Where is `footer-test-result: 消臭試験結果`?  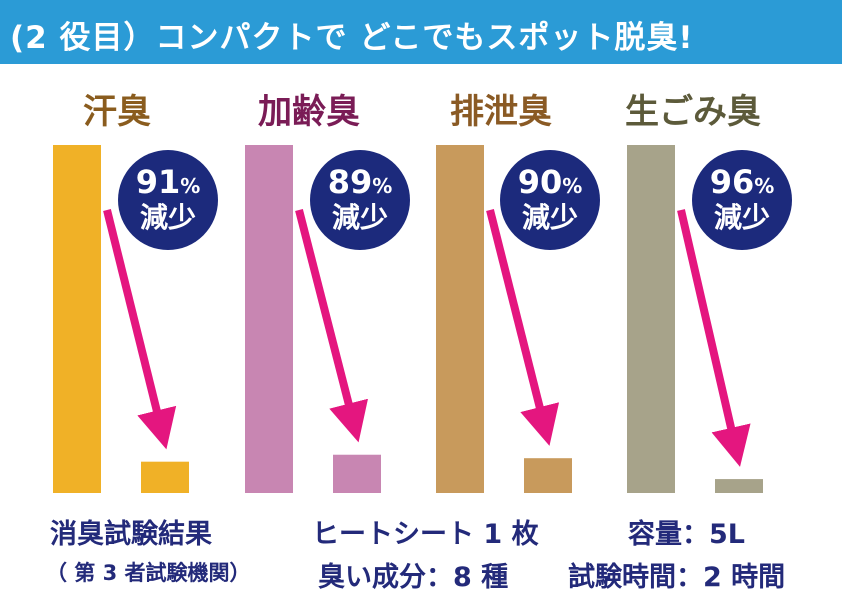 footer-test-result: 消臭試験結果 is located at coordinates (131, 534).